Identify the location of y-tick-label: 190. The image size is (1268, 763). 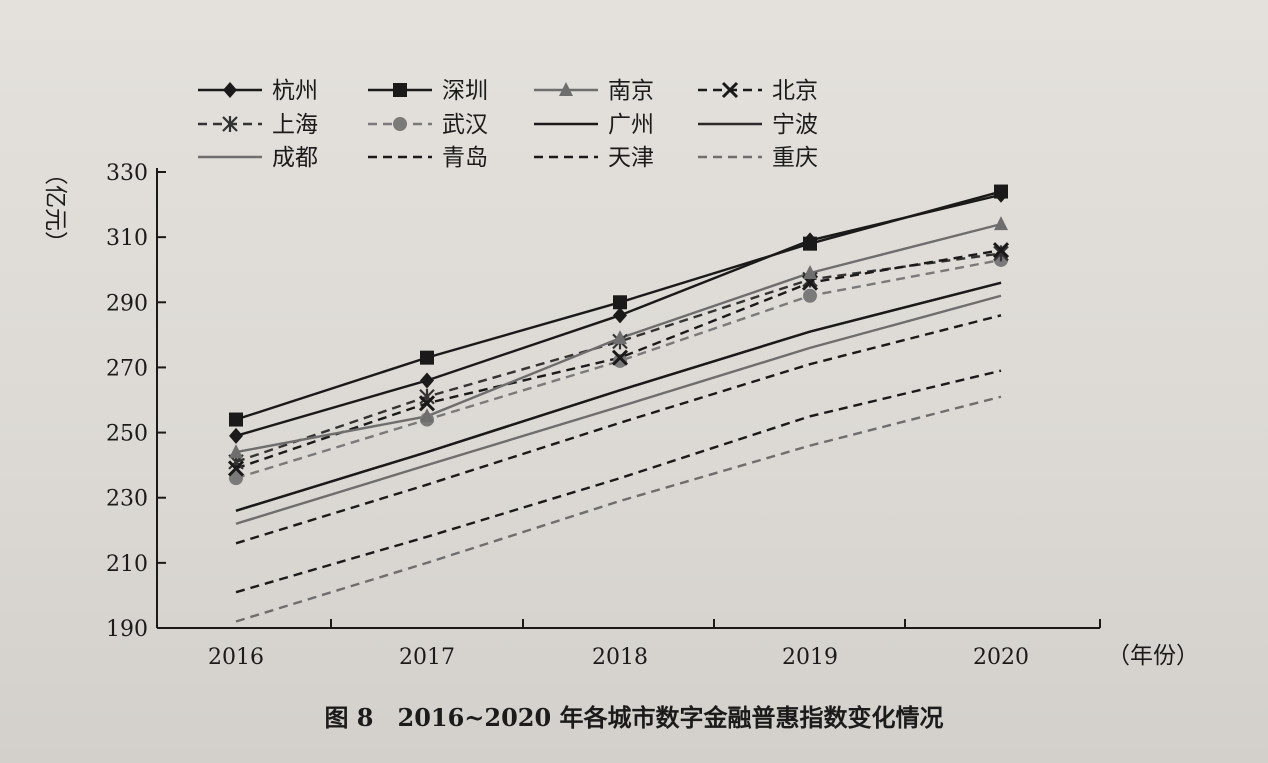
(127, 629).